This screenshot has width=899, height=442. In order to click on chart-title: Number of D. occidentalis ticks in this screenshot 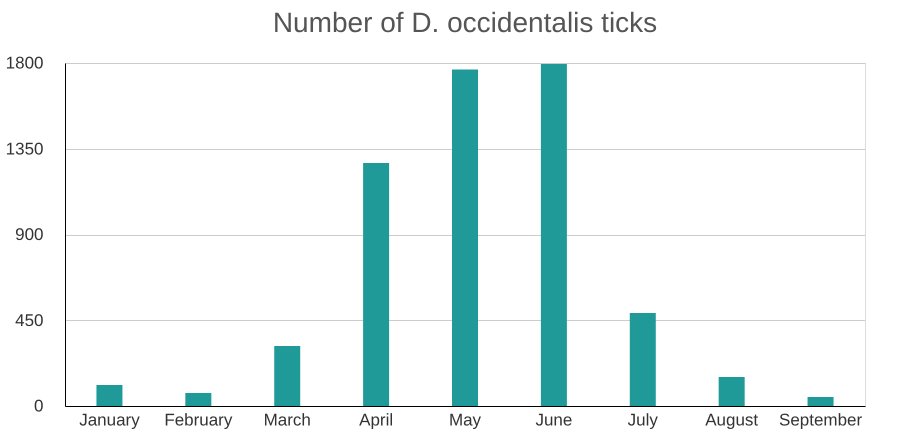, I will do `click(465, 22)`.